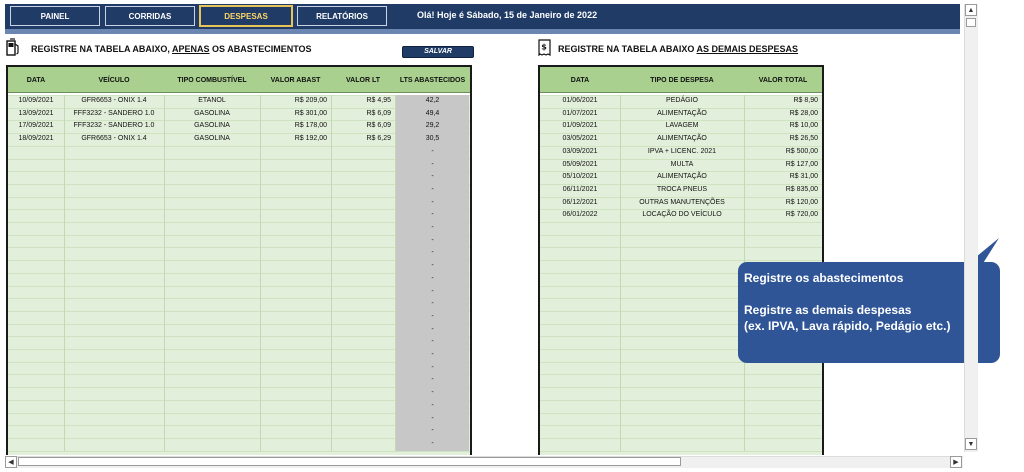 The image size is (1024, 472). Describe the element at coordinates (580, 113) in the screenshot. I see `table-cell: 01/07/2021` at that location.